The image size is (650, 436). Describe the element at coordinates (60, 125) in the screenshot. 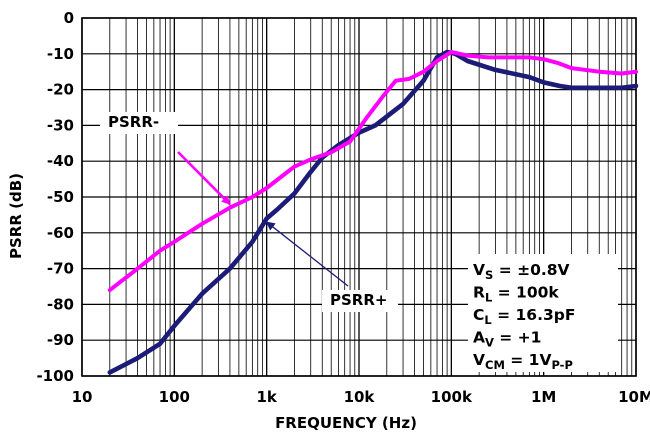

I see `y-tick-label: -30` at that location.